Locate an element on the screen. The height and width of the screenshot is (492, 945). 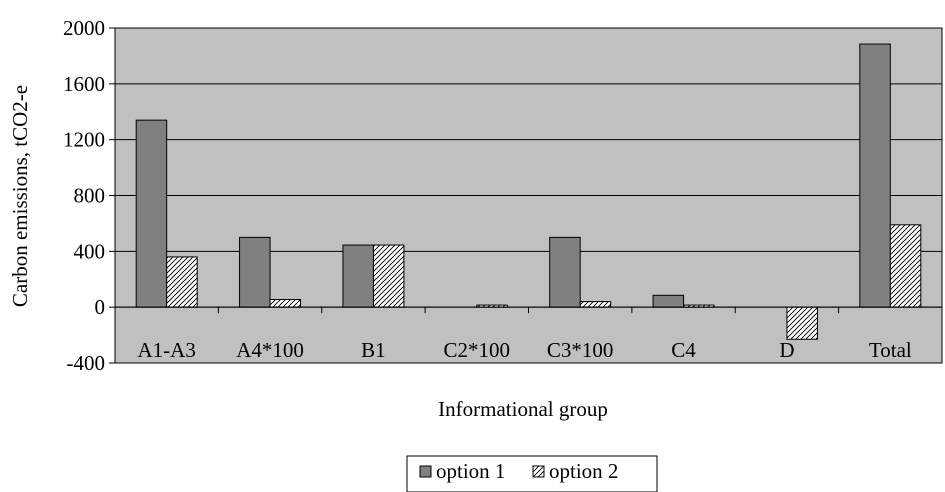
bar-option-1-A1-A3 is located at coordinates (151, 213).